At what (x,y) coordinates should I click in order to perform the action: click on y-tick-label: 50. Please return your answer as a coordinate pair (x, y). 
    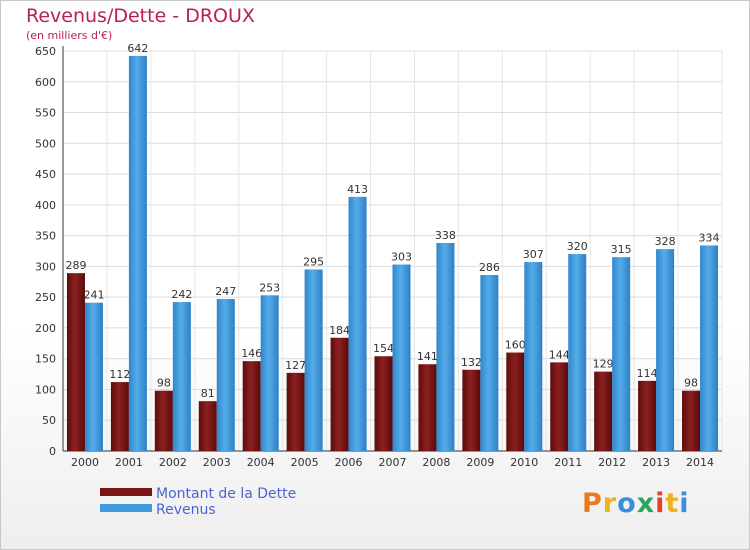
    Looking at the image, I should click on (49, 420).